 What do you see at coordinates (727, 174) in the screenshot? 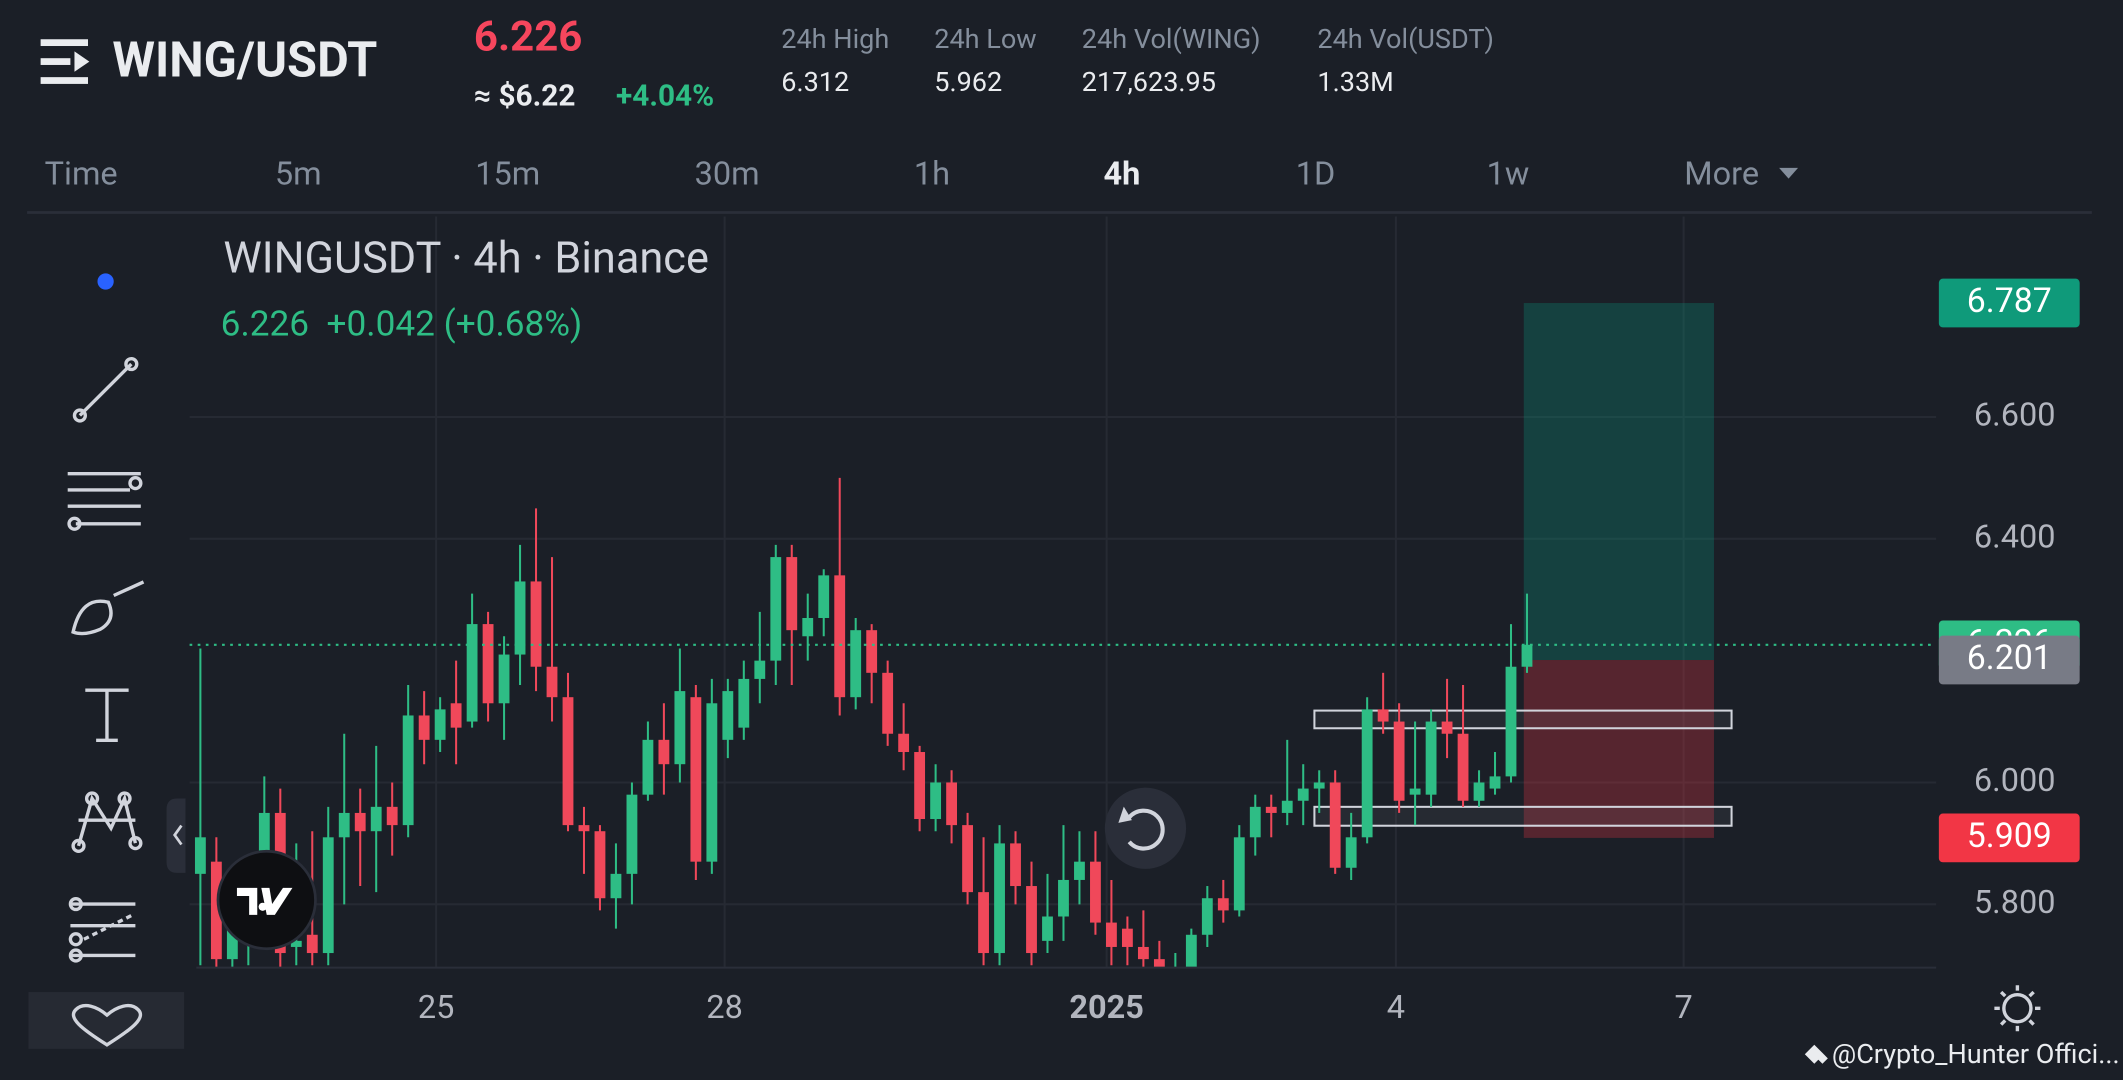
I see `timeframe-tab: 30m` at bounding box center [727, 174].